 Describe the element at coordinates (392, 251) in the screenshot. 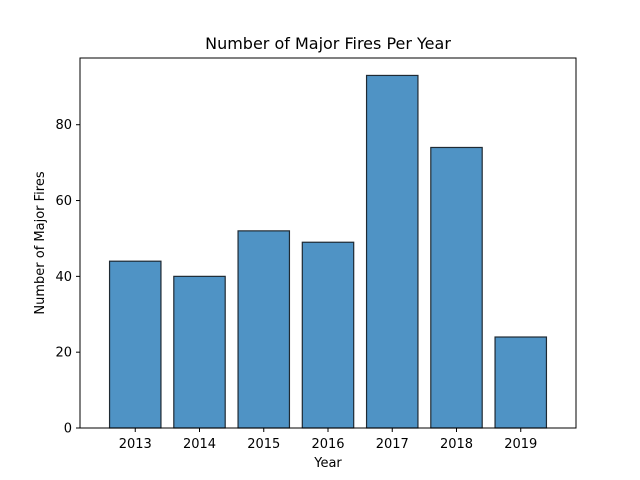

I see `bar-2017` at that location.